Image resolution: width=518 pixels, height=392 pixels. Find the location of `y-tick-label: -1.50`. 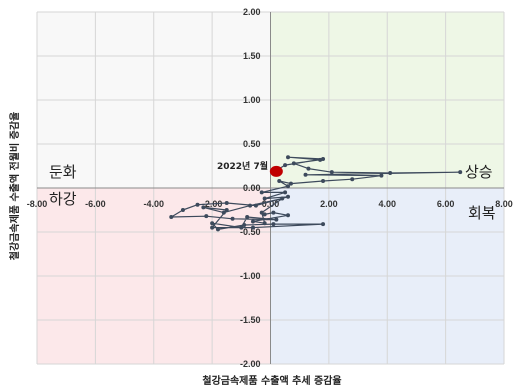

y-tick-label: -1.50 is located at coordinates (250, 320).